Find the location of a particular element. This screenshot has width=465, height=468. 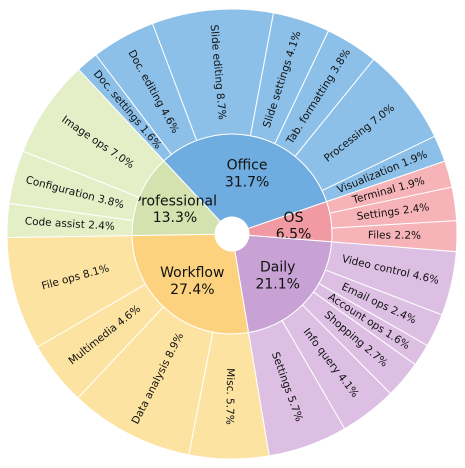

outer-label: Code assist 2.4% is located at coordinates (69, 223).